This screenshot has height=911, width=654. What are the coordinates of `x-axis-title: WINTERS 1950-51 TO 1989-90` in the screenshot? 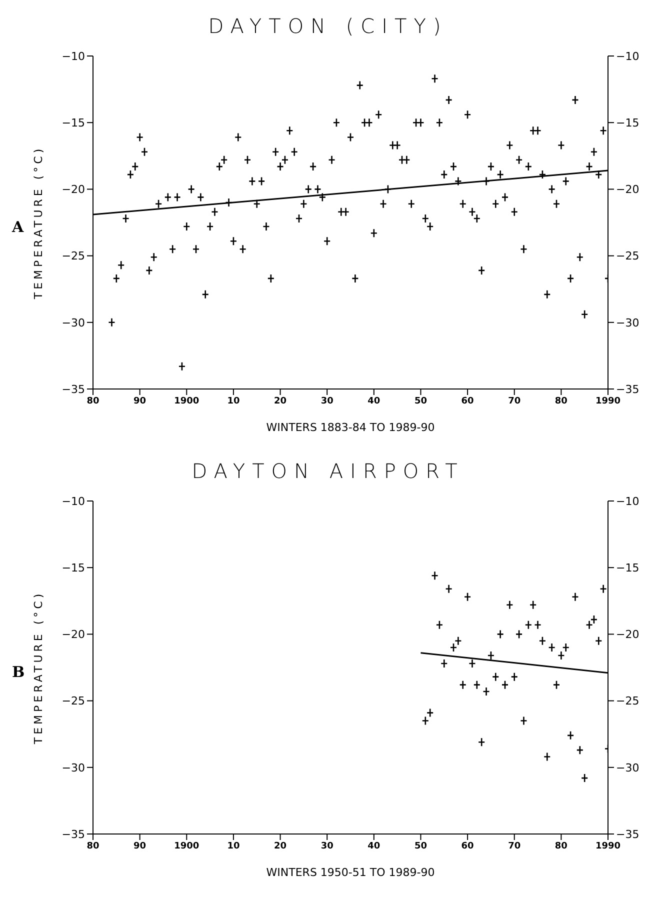 It's located at (350, 872).